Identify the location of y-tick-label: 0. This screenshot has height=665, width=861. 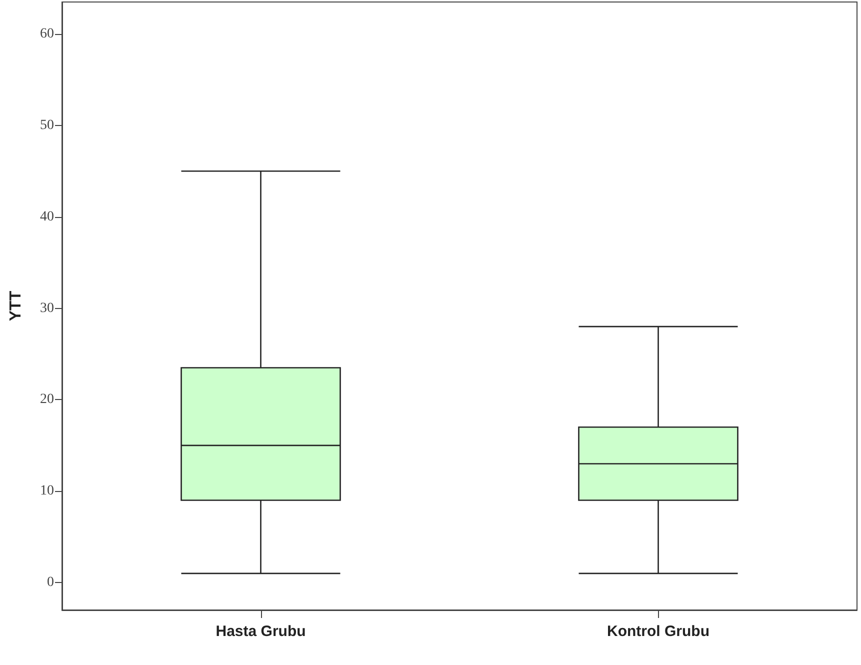
(50, 582).